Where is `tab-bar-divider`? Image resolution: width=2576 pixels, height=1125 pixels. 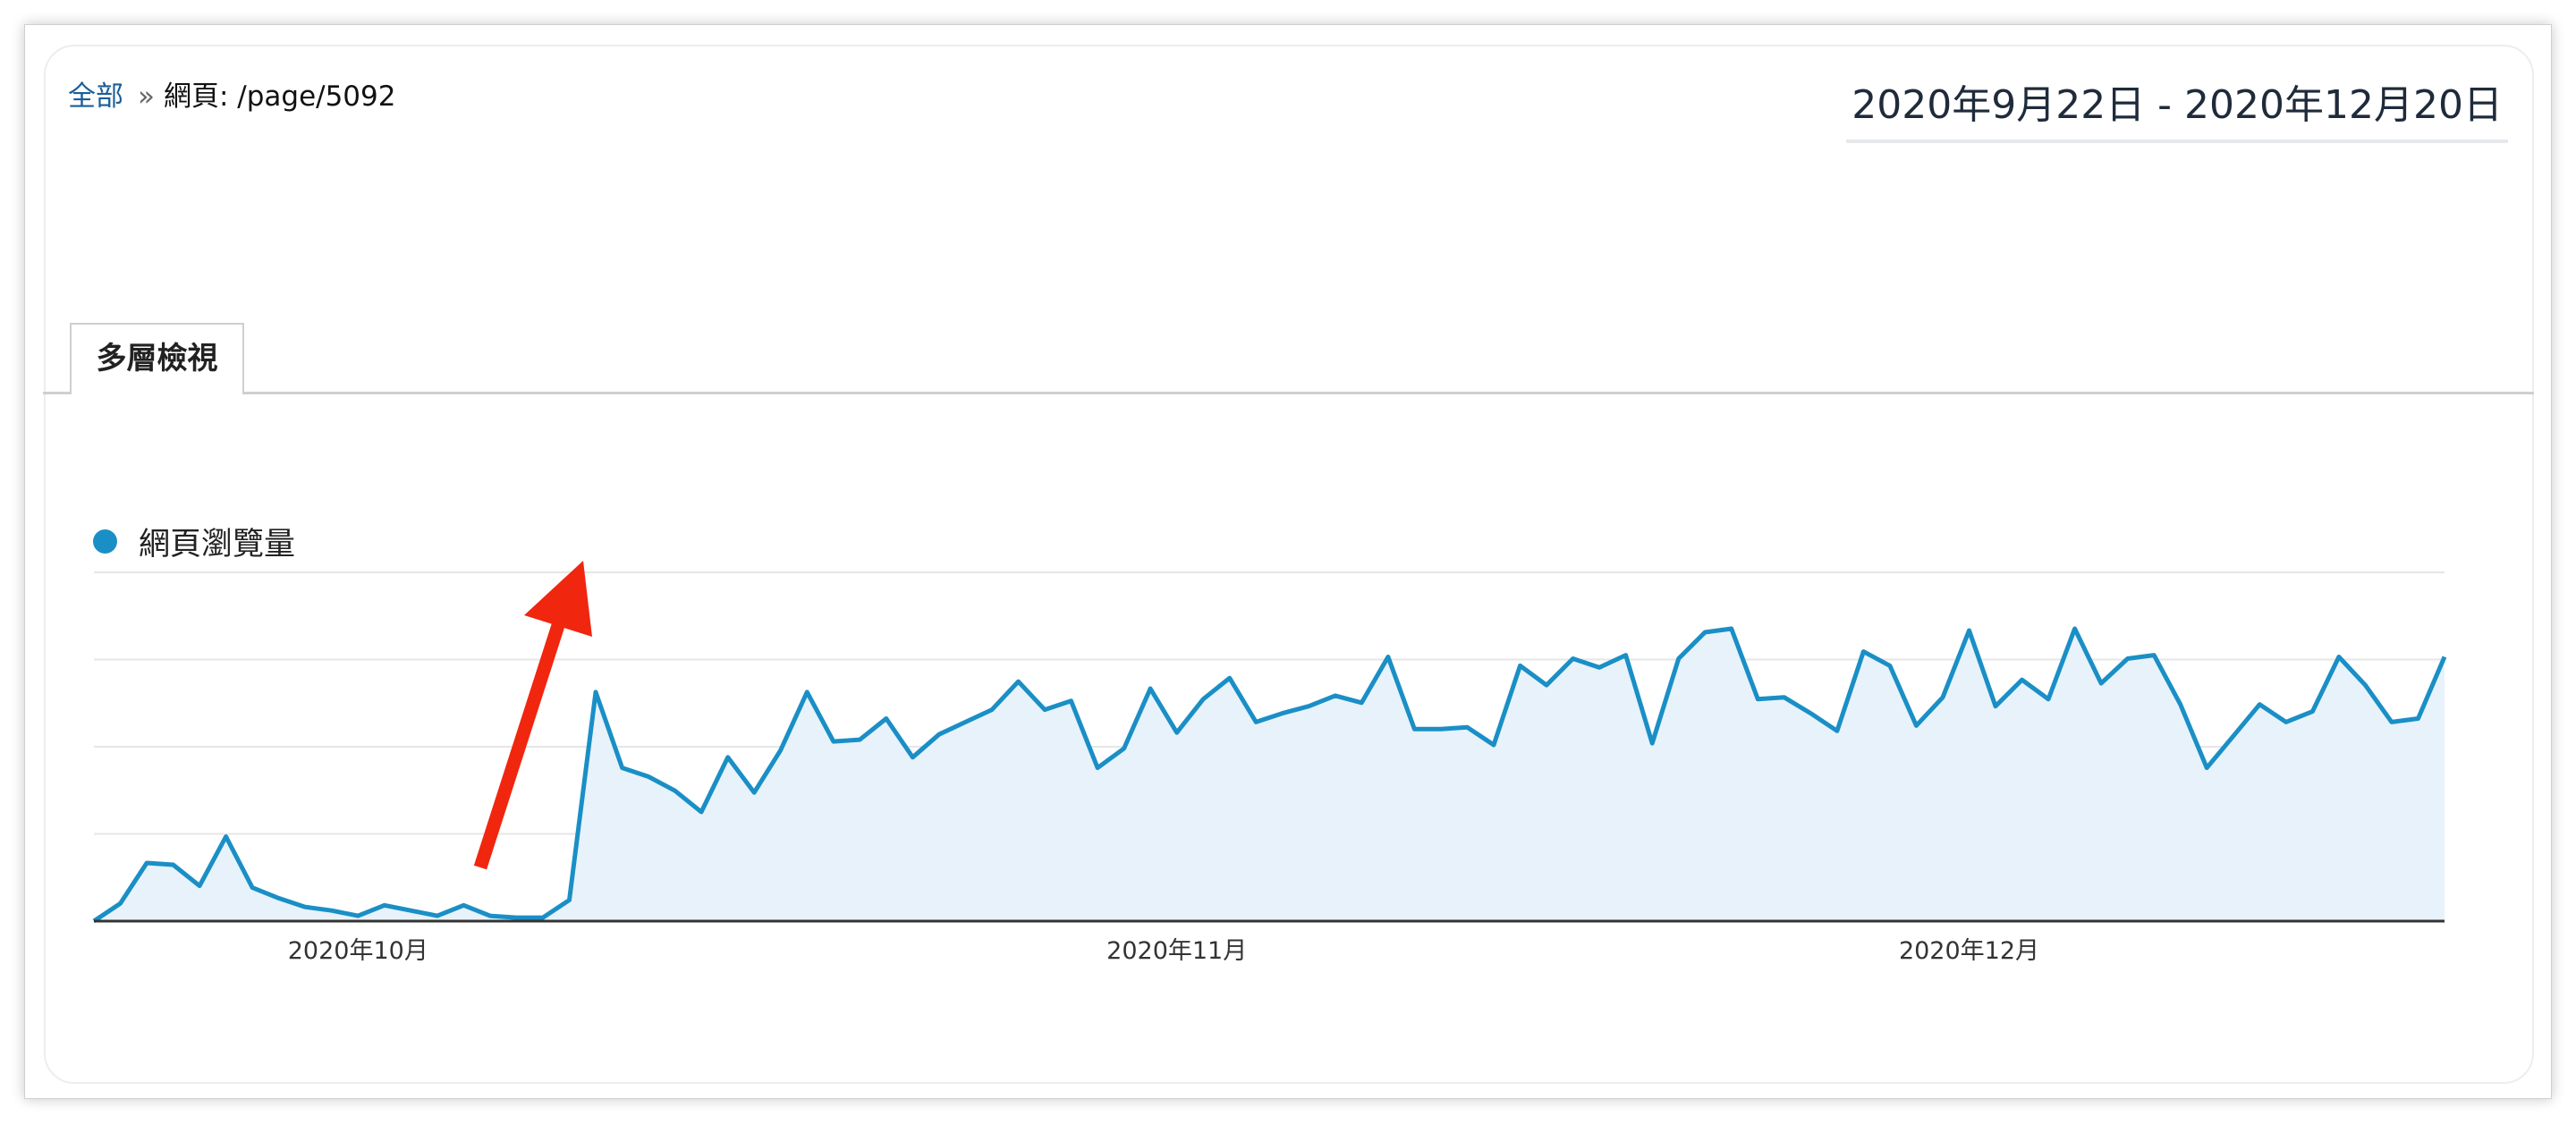
tab-bar-divider is located at coordinates (1288, 393).